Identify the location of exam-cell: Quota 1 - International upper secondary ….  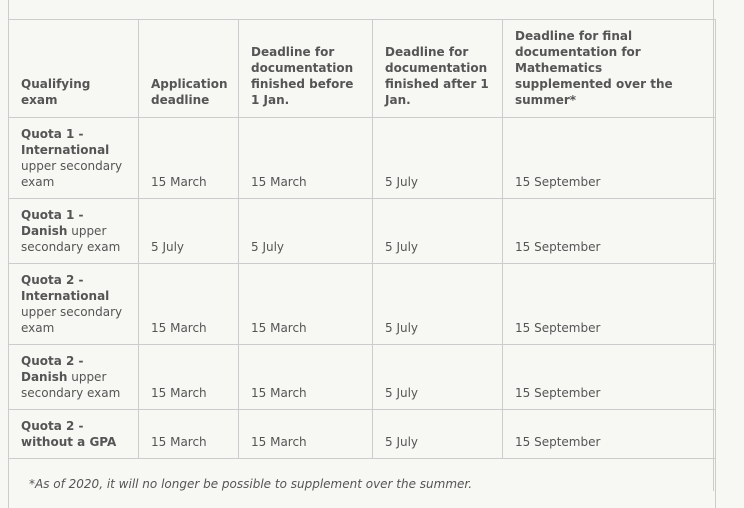
(74, 158).